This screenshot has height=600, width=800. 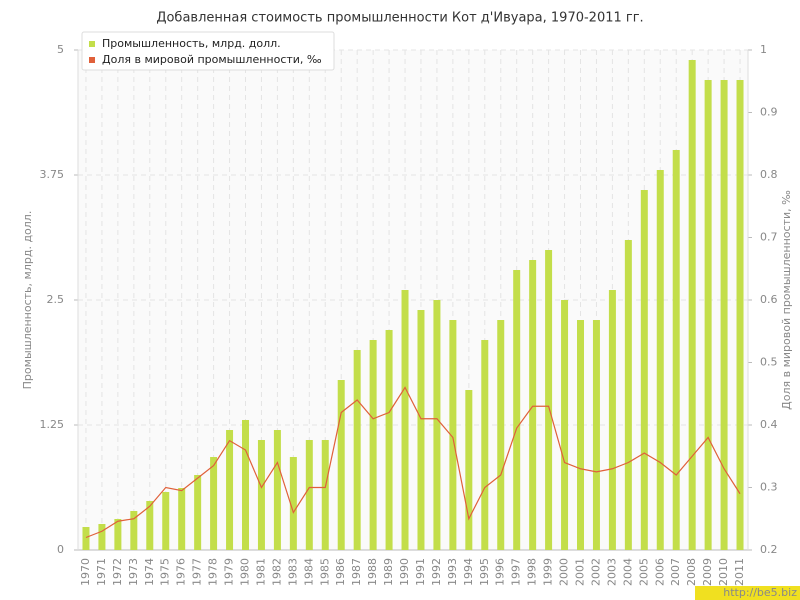 What do you see at coordinates (27, 300) in the screenshot?
I see `y-axis-label: Промышленность, млрд. долл.` at bounding box center [27, 300].